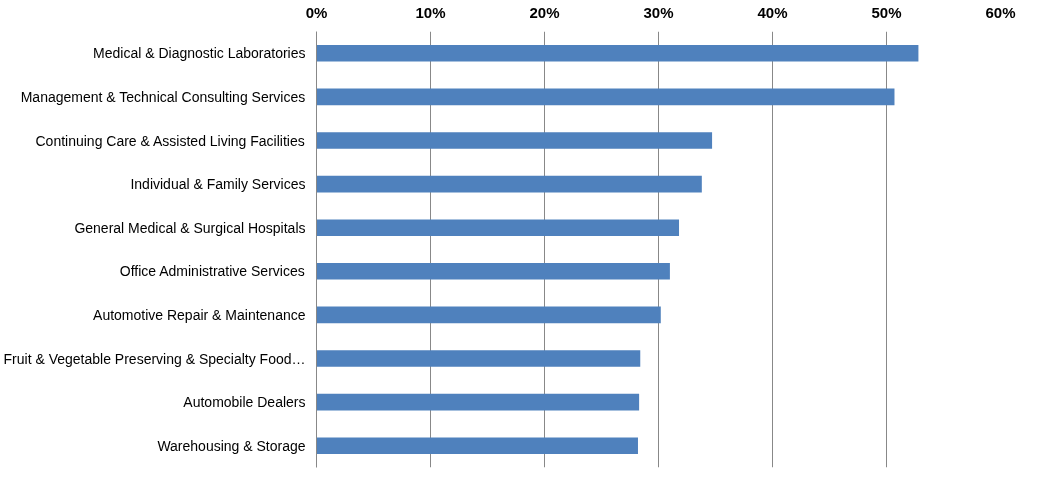 The image size is (1039, 477). Describe the element at coordinates (190, 227) in the screenshot. I see `y-tick-label: General Medical & Surgical Hospitals` at that location.